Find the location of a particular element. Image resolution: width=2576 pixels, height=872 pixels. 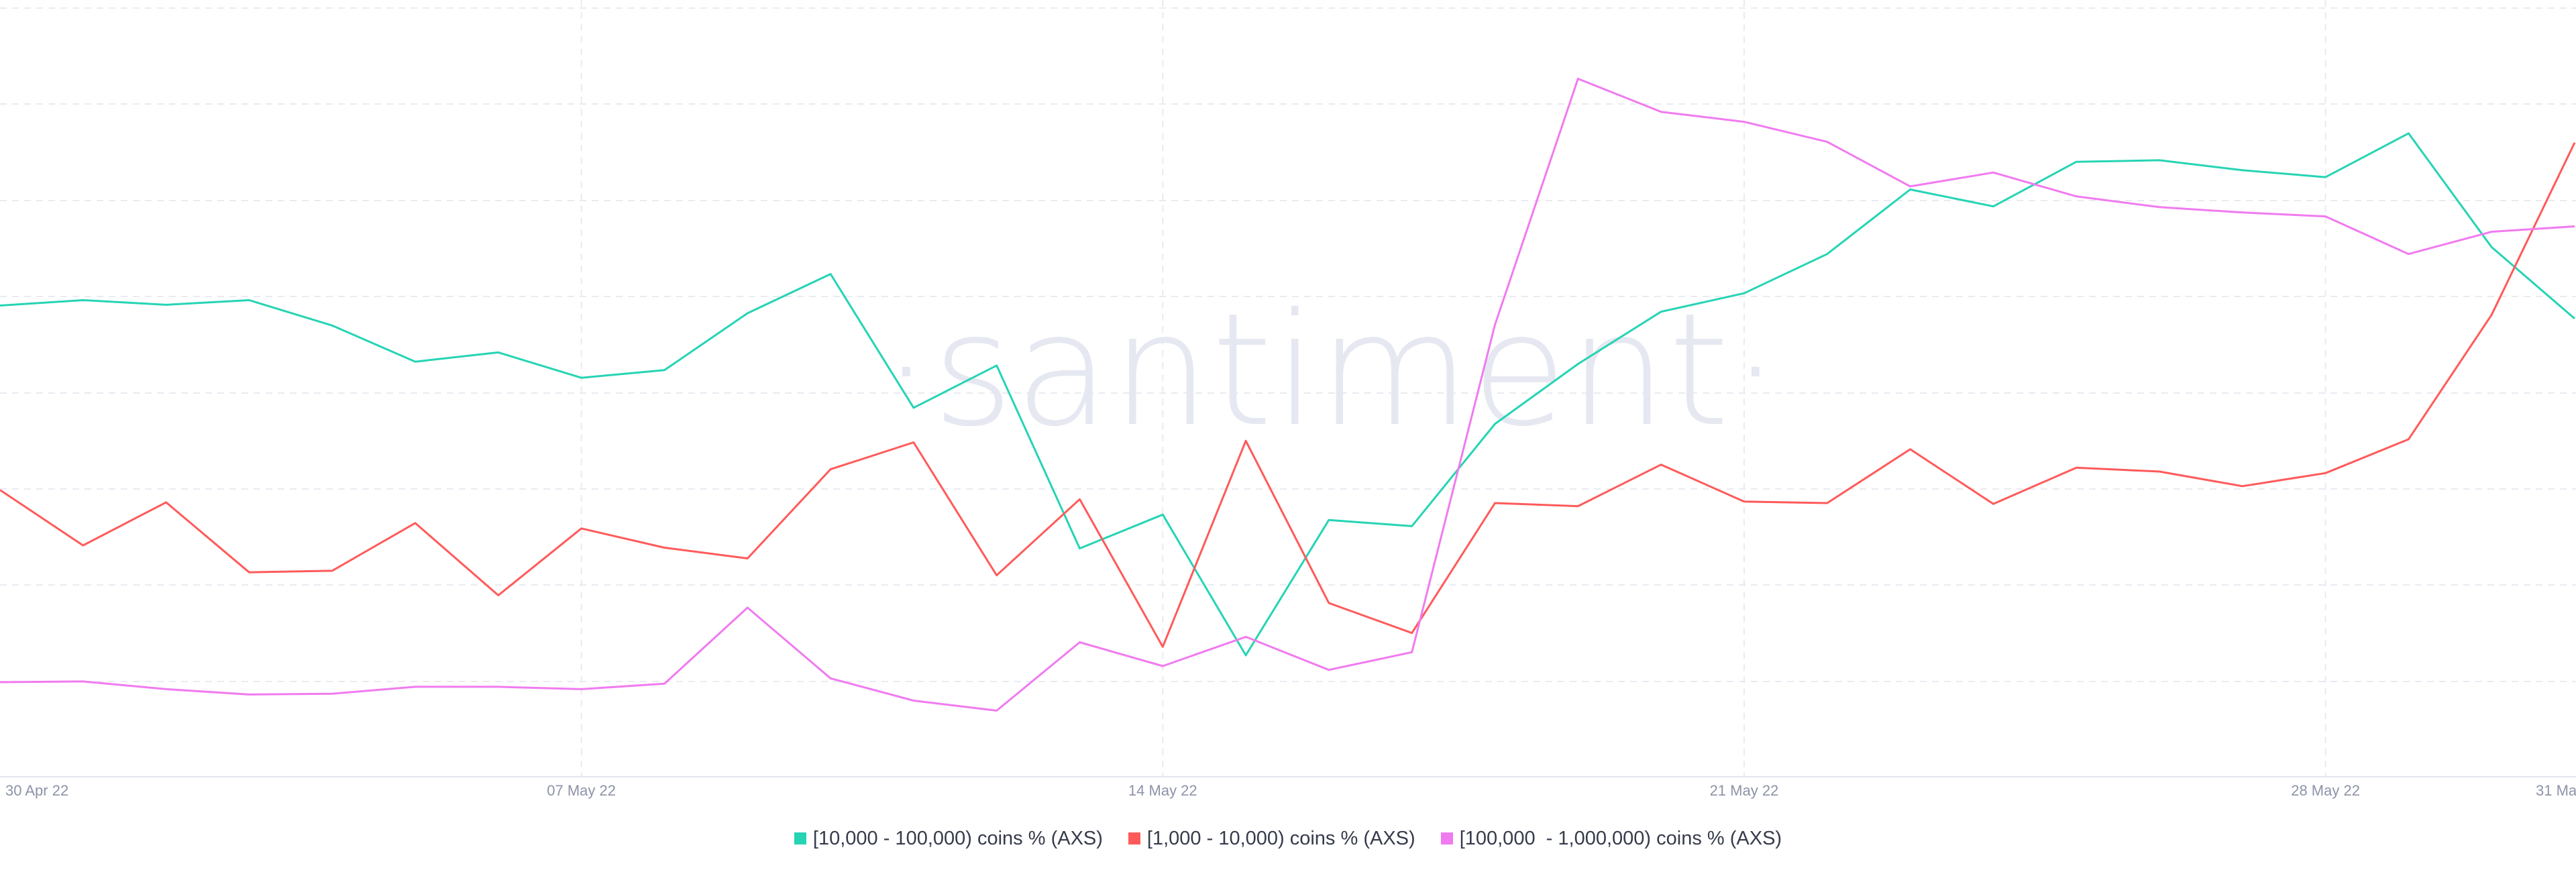

legend-label: [10,000 - 100,000) coins % (AXS) is located at coordinates (957, 838).